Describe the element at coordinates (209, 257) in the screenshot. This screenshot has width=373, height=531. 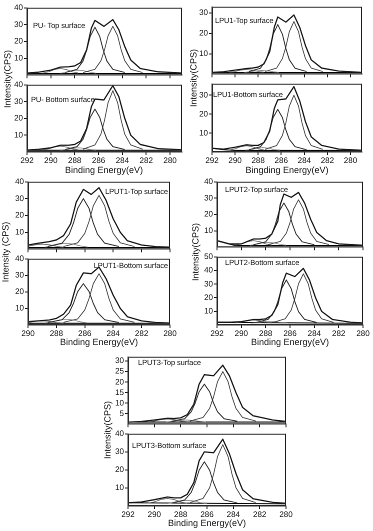
I see `y-tick-label: 50` at that location.